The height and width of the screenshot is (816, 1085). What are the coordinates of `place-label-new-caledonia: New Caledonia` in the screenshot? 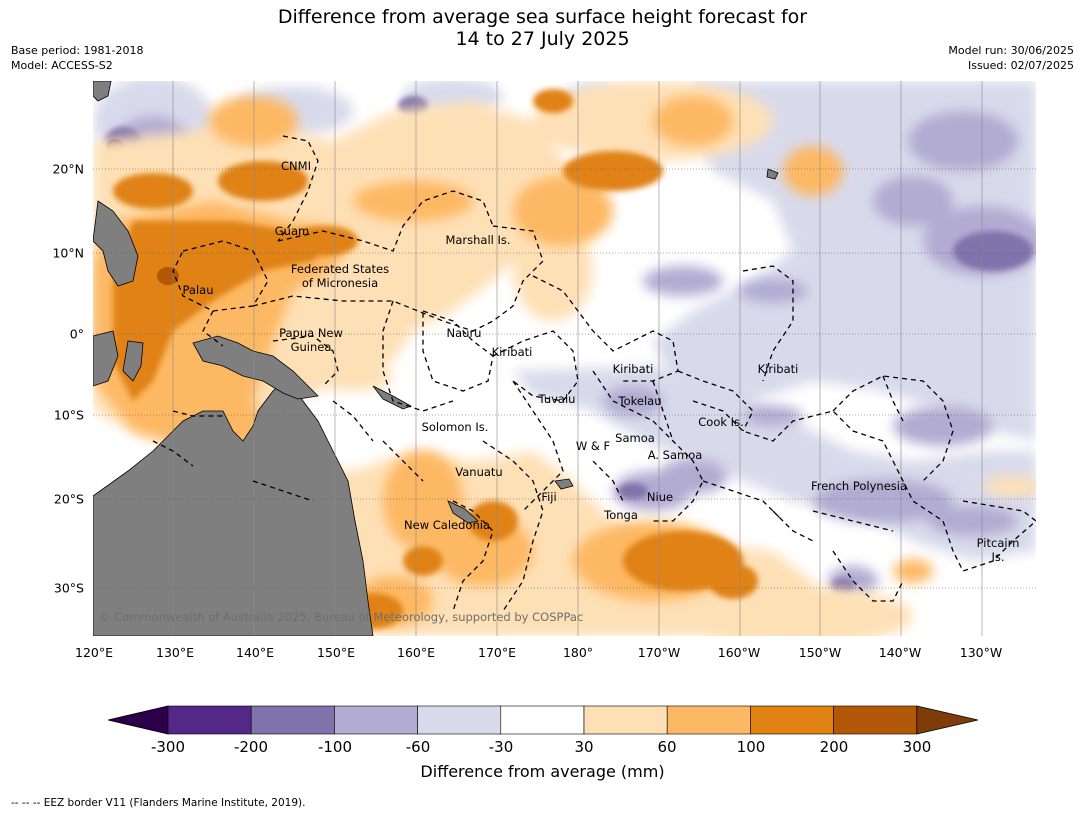 It's located at (447, 525).